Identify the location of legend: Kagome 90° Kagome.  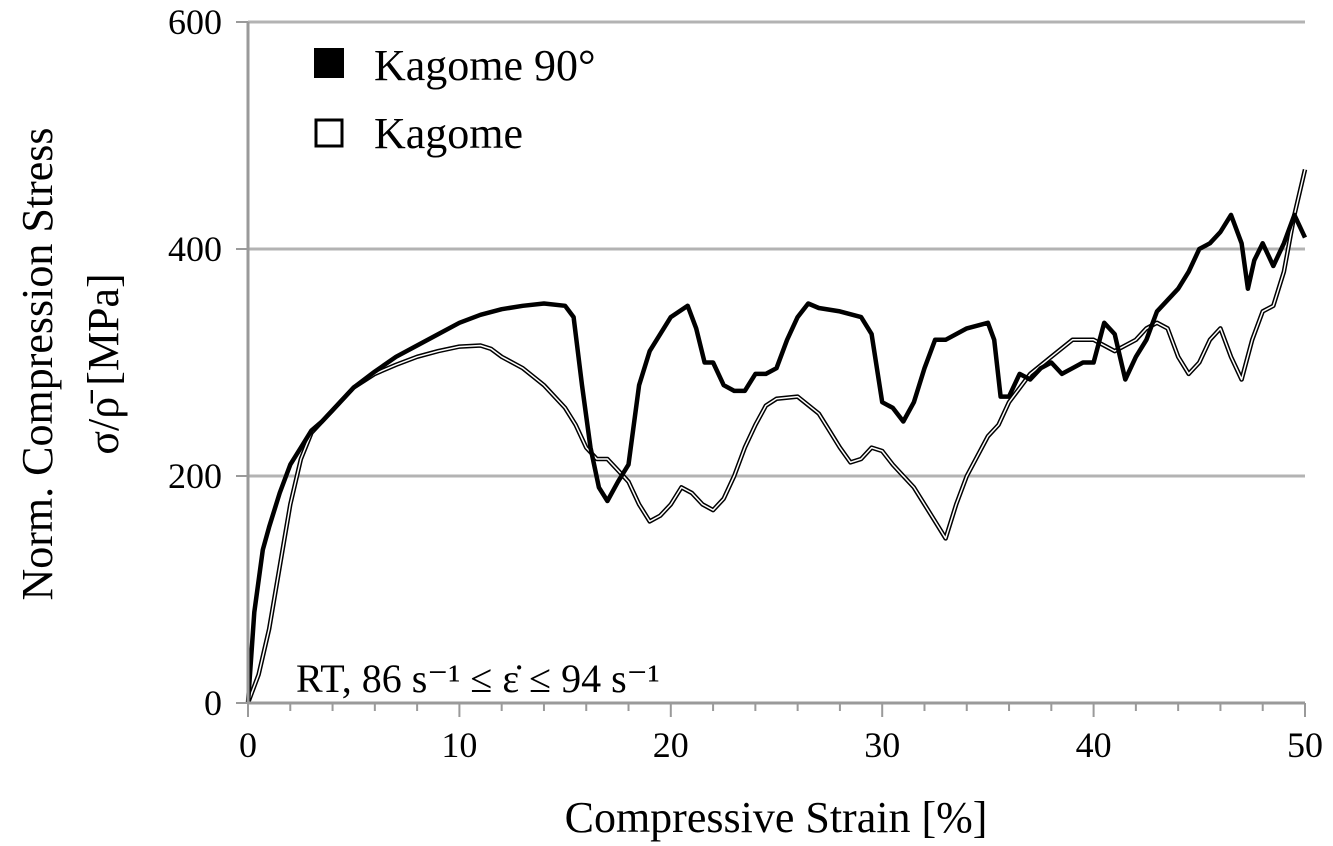
(455, 99).